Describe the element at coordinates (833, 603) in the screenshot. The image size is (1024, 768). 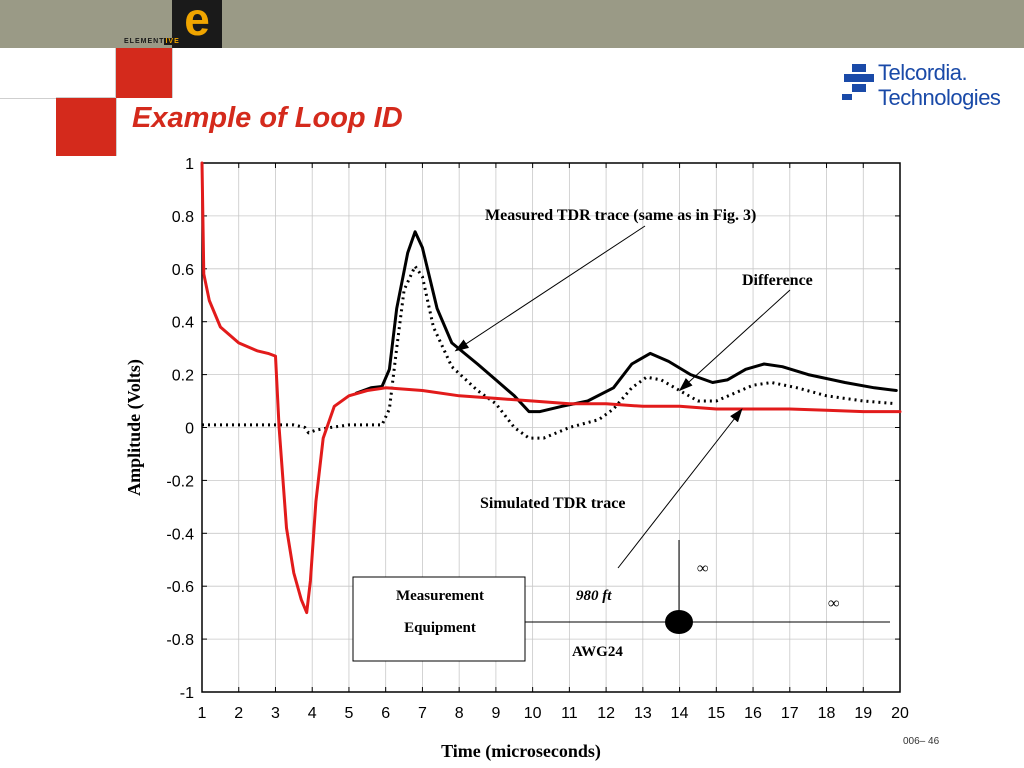
I see `open-end-label-main: ∞` at that location.